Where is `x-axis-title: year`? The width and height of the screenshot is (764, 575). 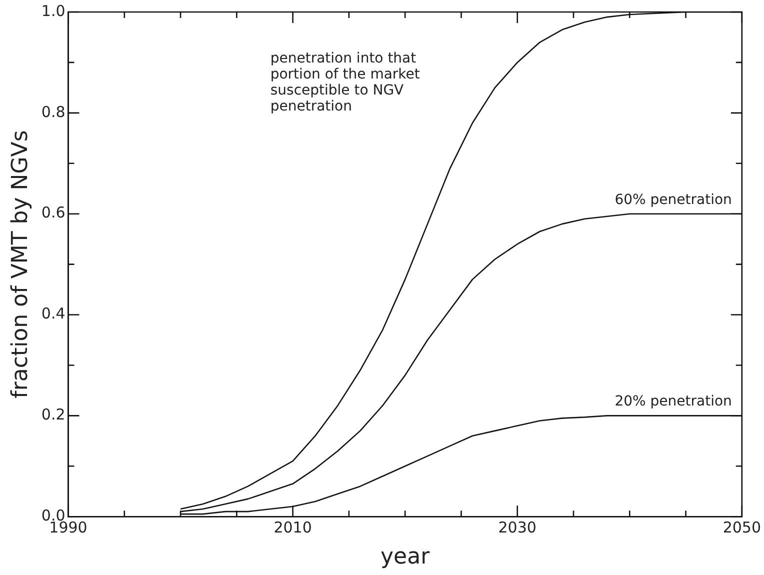 x-axis-title: year is located at coordinates (405, 557).